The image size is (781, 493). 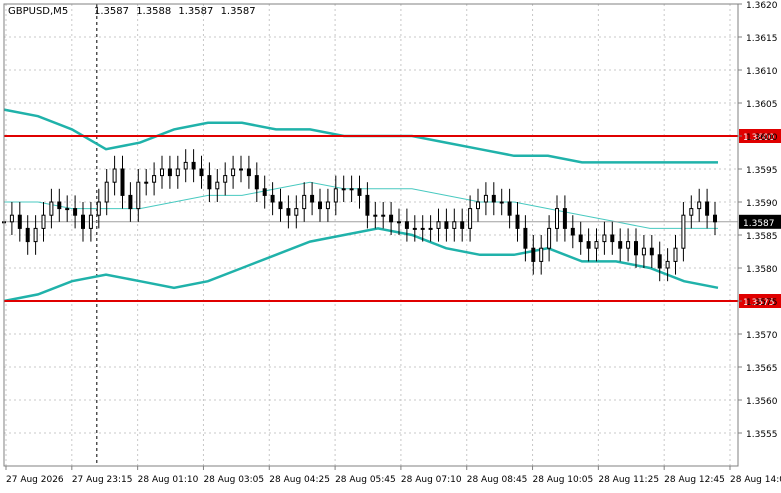 I want to click on current-price-label: 1.3587, so click(x=759, y=224).